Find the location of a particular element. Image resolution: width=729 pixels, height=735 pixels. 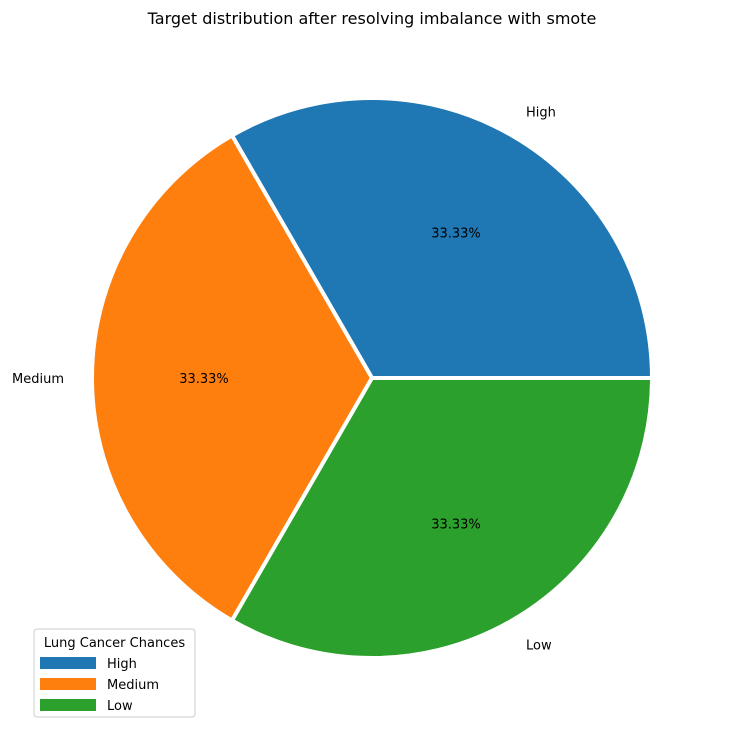

pie-category-label: Medium is located at coordinates (38, 379).